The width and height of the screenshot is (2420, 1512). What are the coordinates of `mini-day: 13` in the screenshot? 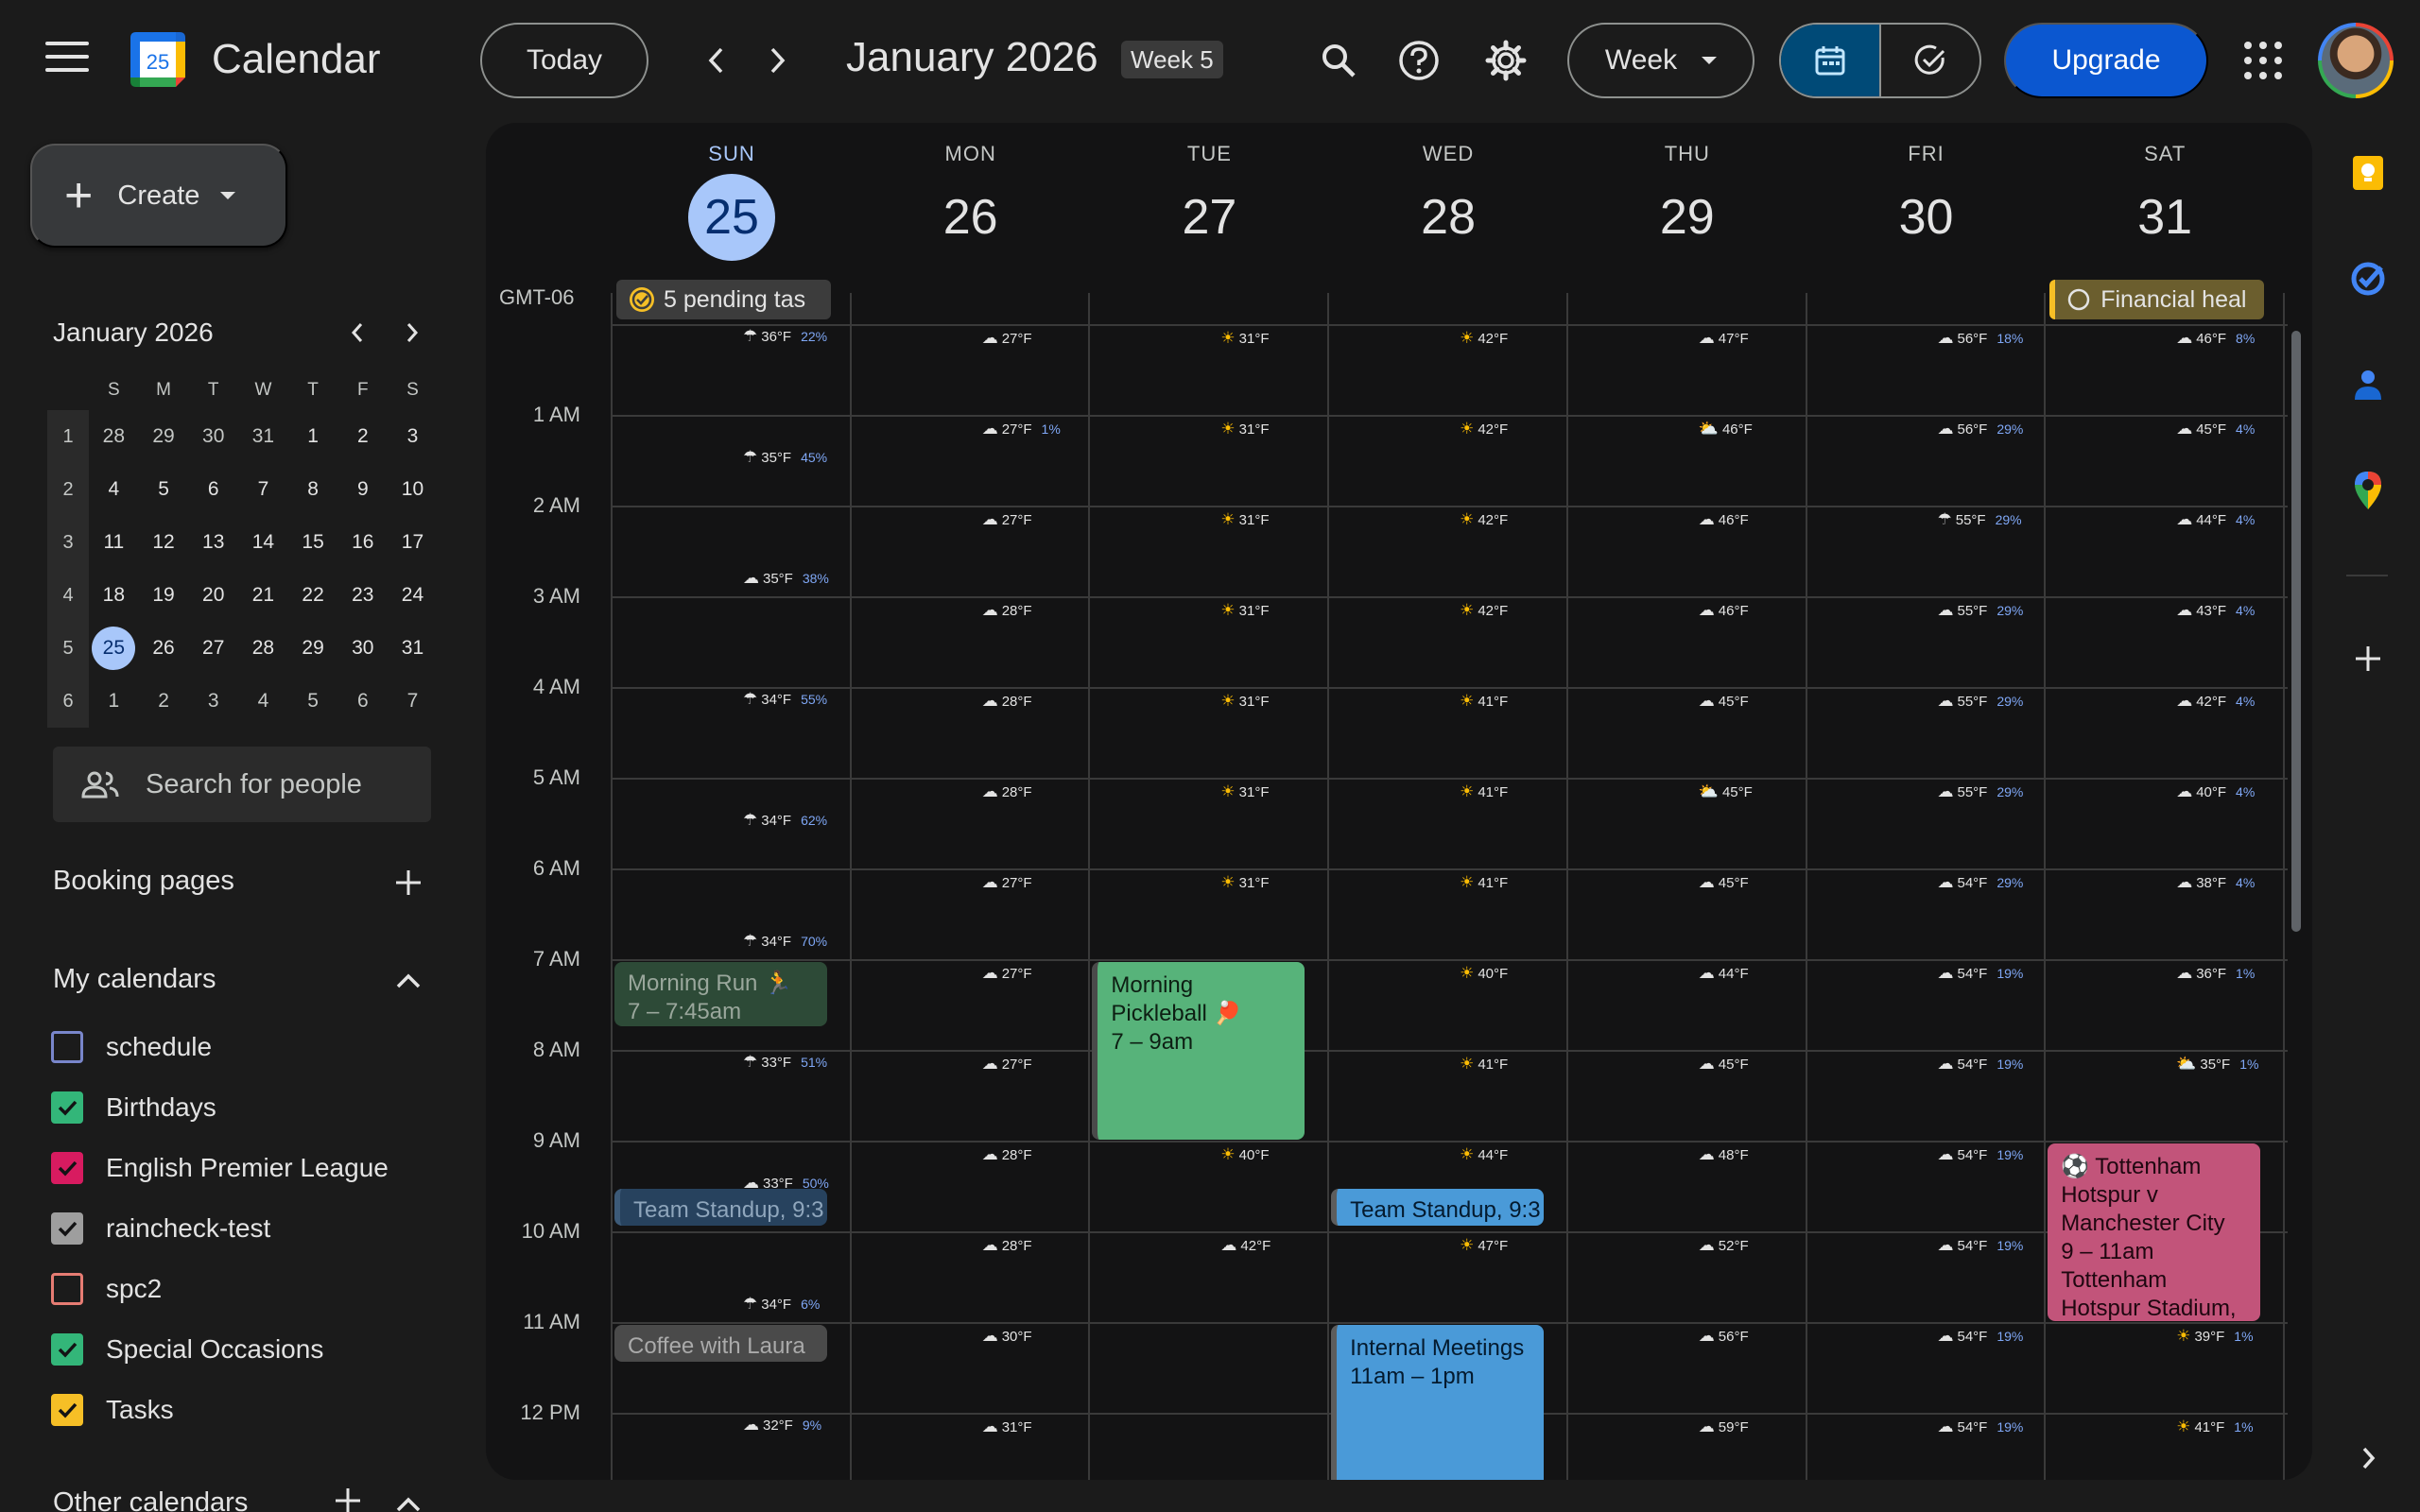 It's located at (213, 542).